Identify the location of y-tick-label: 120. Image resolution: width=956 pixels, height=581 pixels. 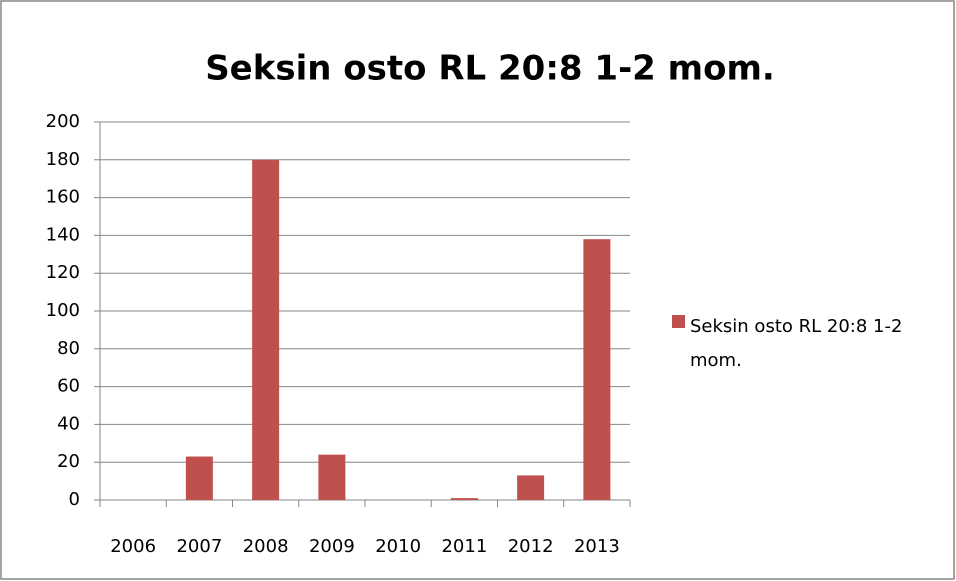
(63, 272).